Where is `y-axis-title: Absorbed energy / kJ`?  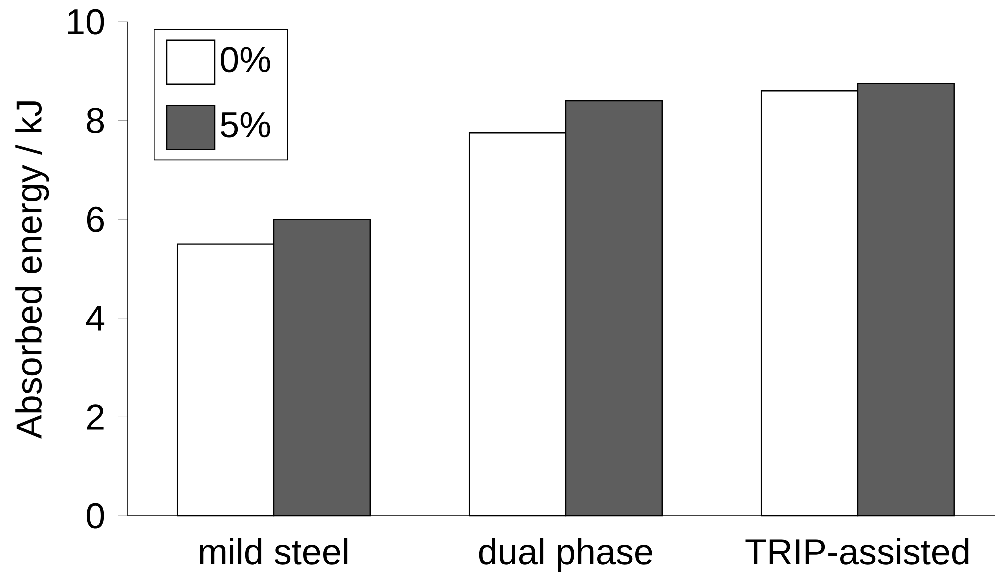 y-axis-title: Absorbed energy / kJ is located at coordinates (33, 271).